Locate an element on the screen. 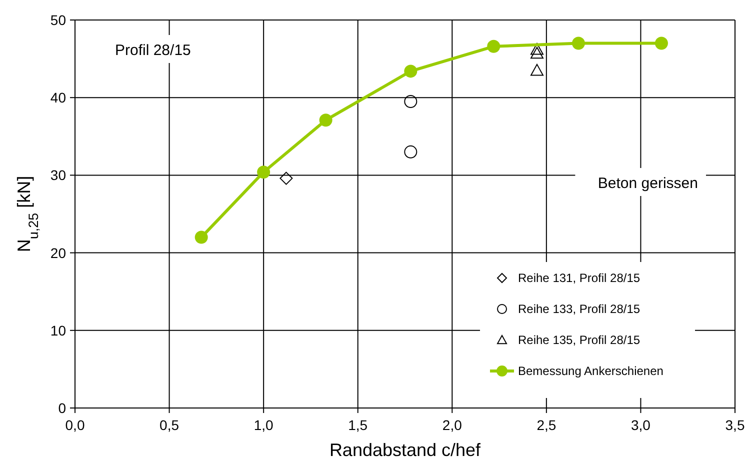 This screenshot has width=749, height=468. legend-label: Reihe 135, Profil 28/15 is located at coordinates (579, 340).